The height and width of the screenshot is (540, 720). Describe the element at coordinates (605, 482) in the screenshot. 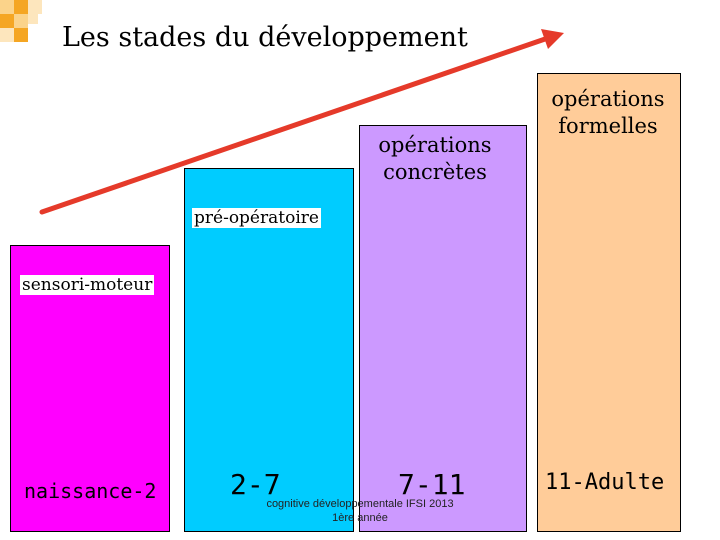

I see `stage-age-operations-formelles: 11-Adulte` at that location.